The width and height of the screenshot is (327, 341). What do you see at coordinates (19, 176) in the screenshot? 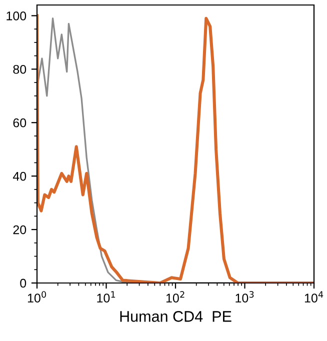
I see `y-tick-label: 40` at bounding box center [19, 176].